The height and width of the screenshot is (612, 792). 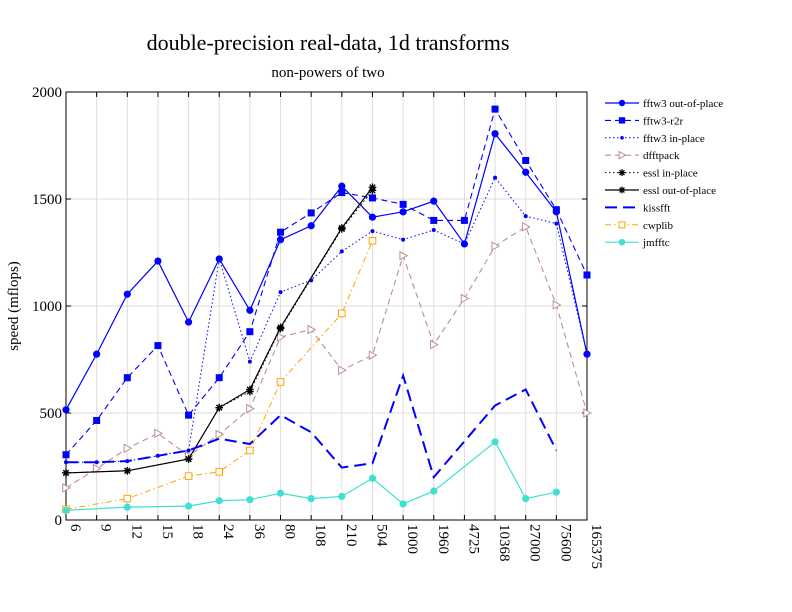 I want to click on legend-label: fftw3 in-place, so click(x=674, y=139).